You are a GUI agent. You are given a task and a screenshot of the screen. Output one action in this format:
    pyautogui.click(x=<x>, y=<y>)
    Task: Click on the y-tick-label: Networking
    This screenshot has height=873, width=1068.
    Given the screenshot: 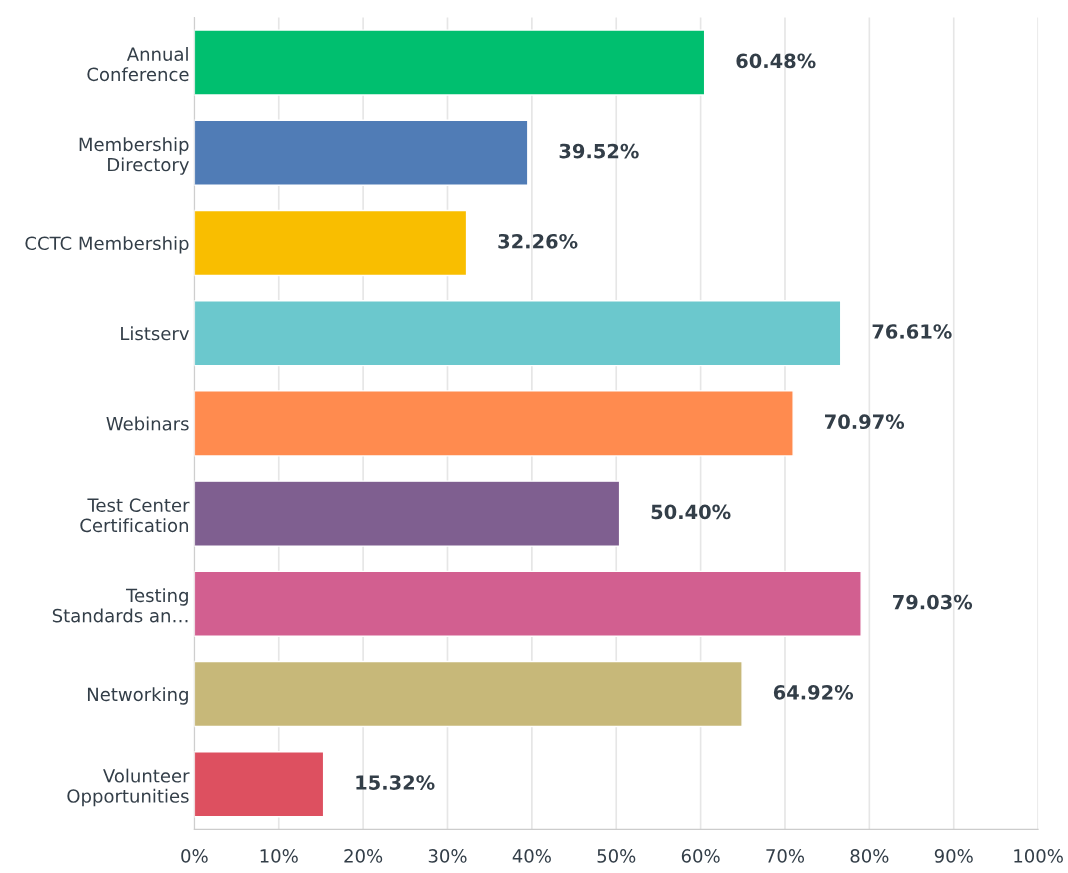 What is the action you would take?
    pyautogui.click(x=137, y=696)
    